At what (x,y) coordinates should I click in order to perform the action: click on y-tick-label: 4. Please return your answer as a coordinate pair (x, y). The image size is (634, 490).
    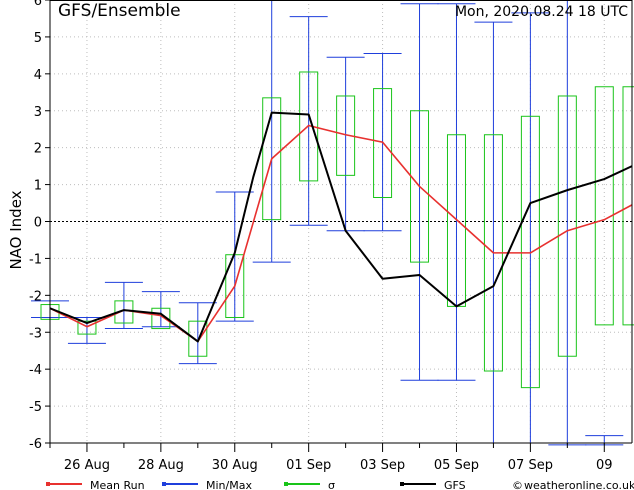
    Looking at the image, I should click on (38, 75).